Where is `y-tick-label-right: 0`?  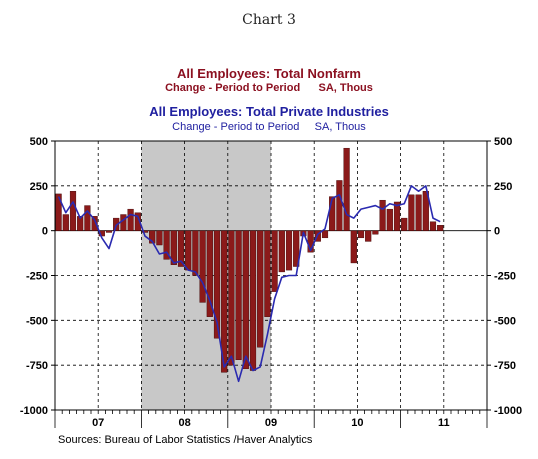 y-tick-label-right: 0 is located at coordinates (497, 232).